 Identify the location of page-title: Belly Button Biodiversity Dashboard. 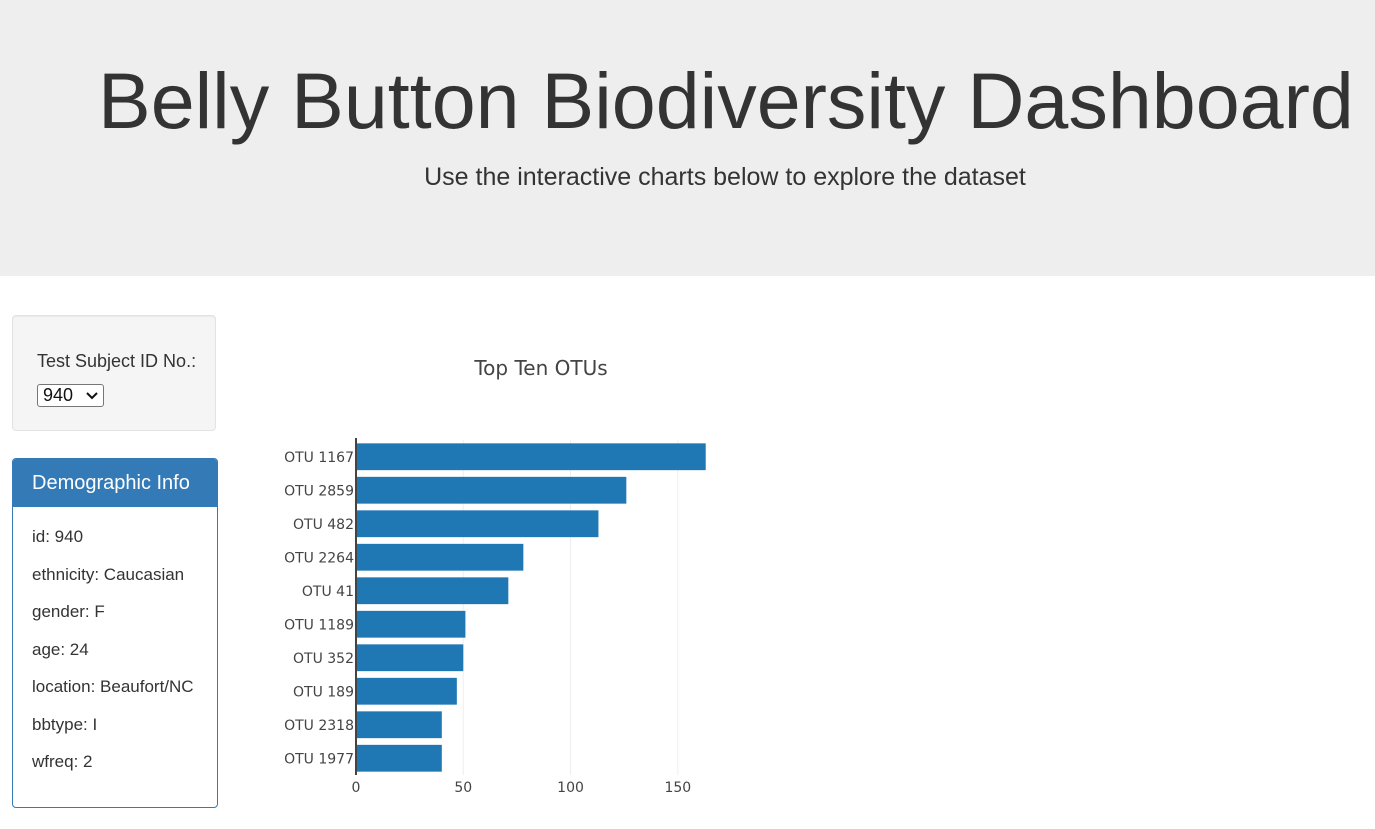
(726, 100).